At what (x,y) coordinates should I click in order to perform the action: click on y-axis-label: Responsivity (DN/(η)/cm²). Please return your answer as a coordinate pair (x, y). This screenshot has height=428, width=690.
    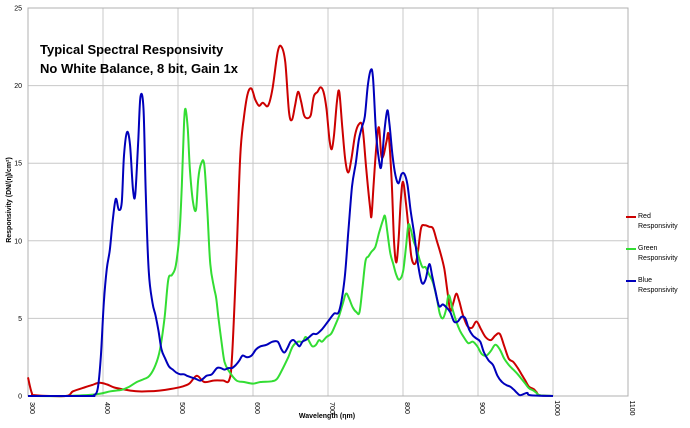
    Looking at the image, I should click on (9, 200).